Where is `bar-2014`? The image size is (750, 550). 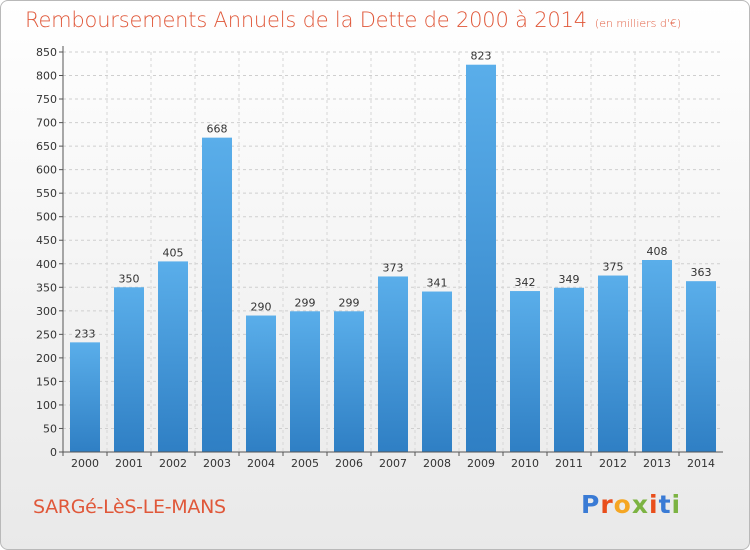
bar-2014 is located at coordinates (701, 366).